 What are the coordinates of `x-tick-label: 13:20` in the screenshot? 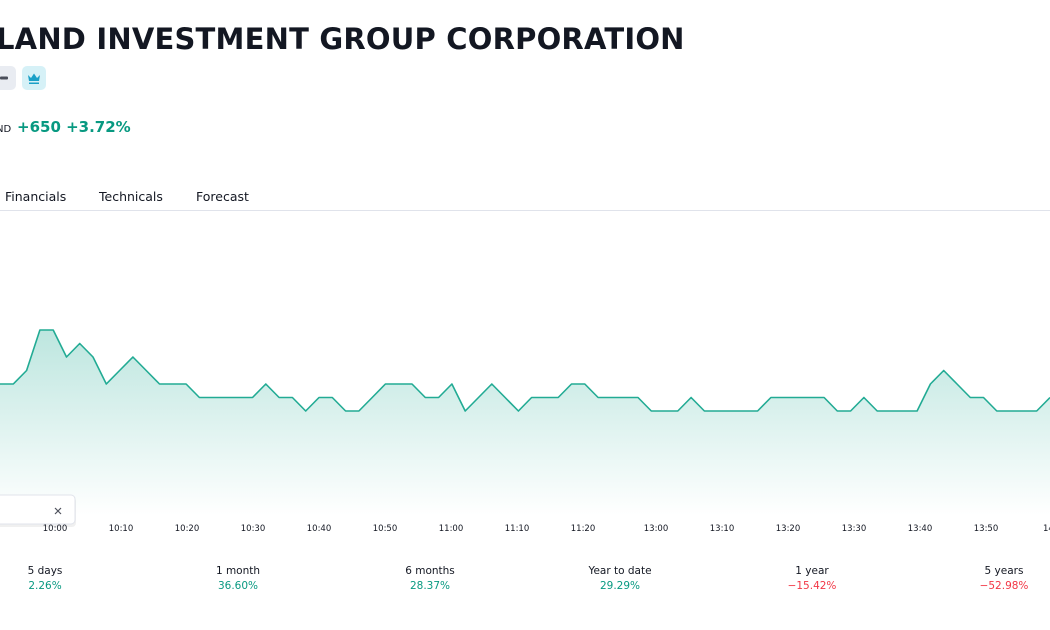 It's located at (788, 529).